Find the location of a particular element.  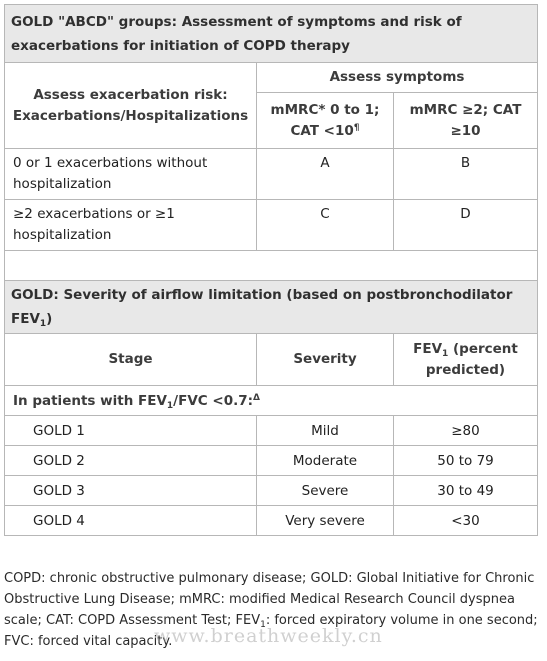

severity-cell: Very severe is located at coordinates (325, 520).